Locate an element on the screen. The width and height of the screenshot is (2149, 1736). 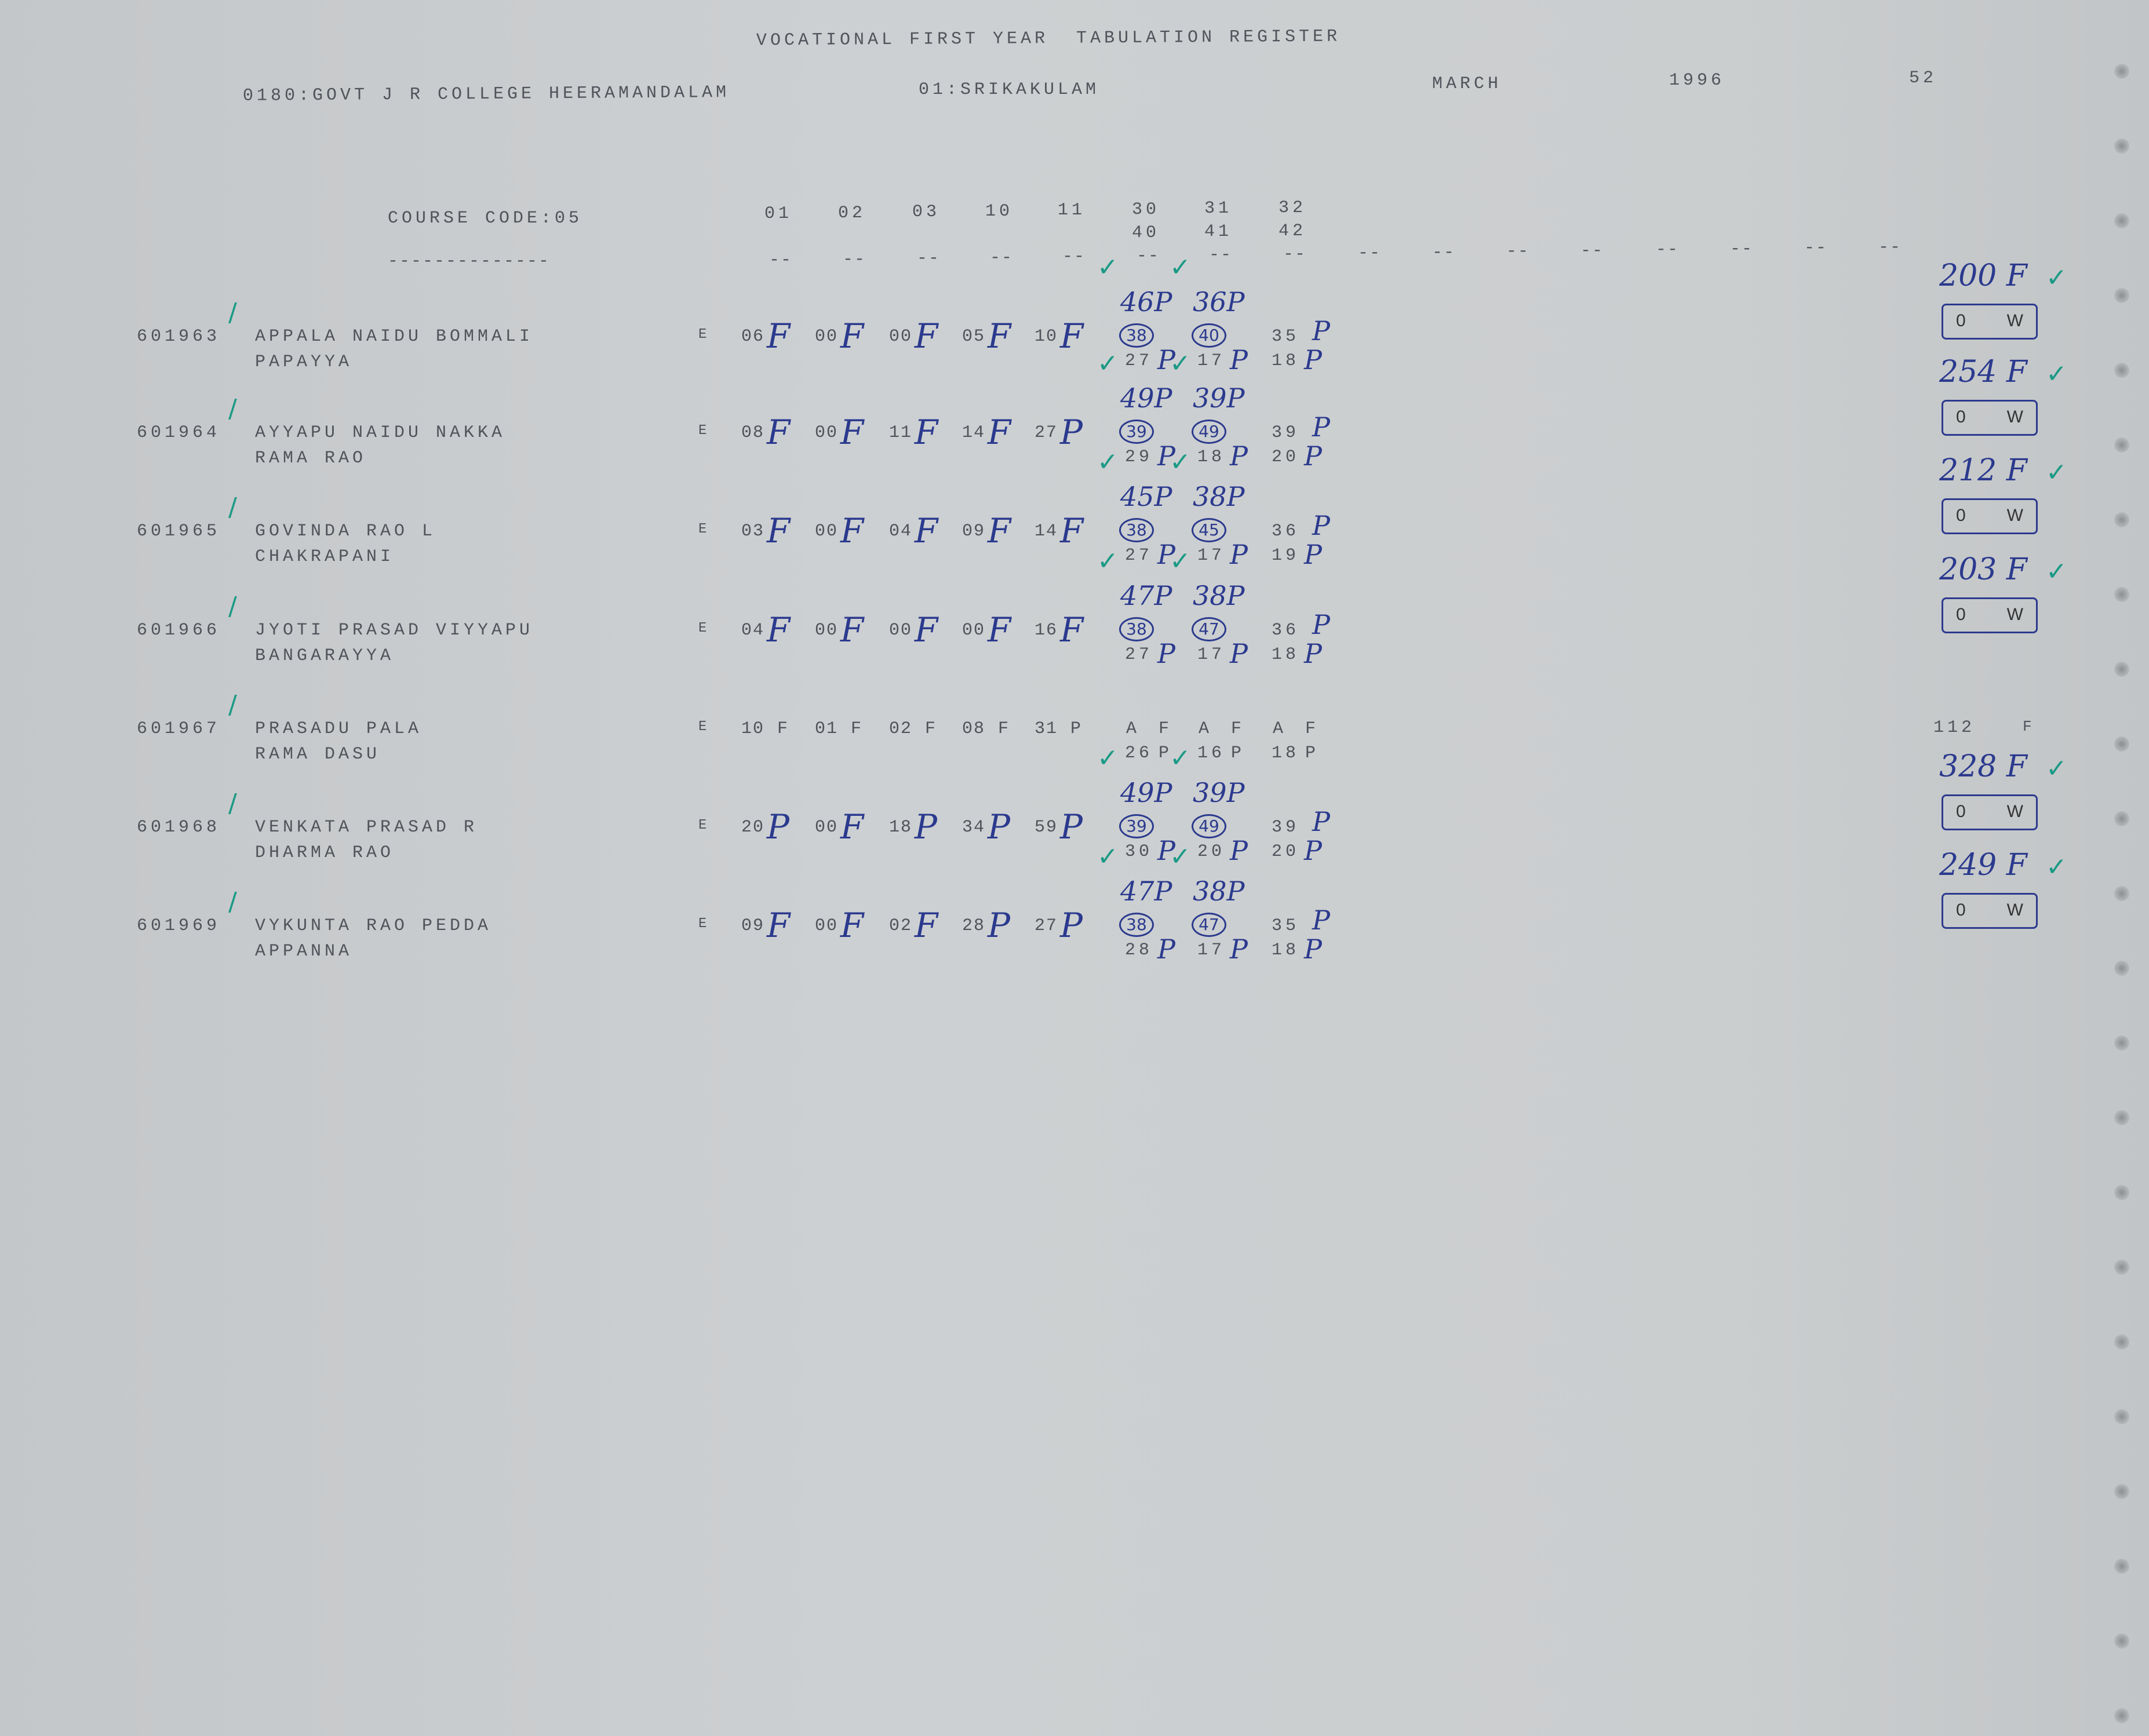
subject-mark: 16 is located at coordinates (1046, 630).